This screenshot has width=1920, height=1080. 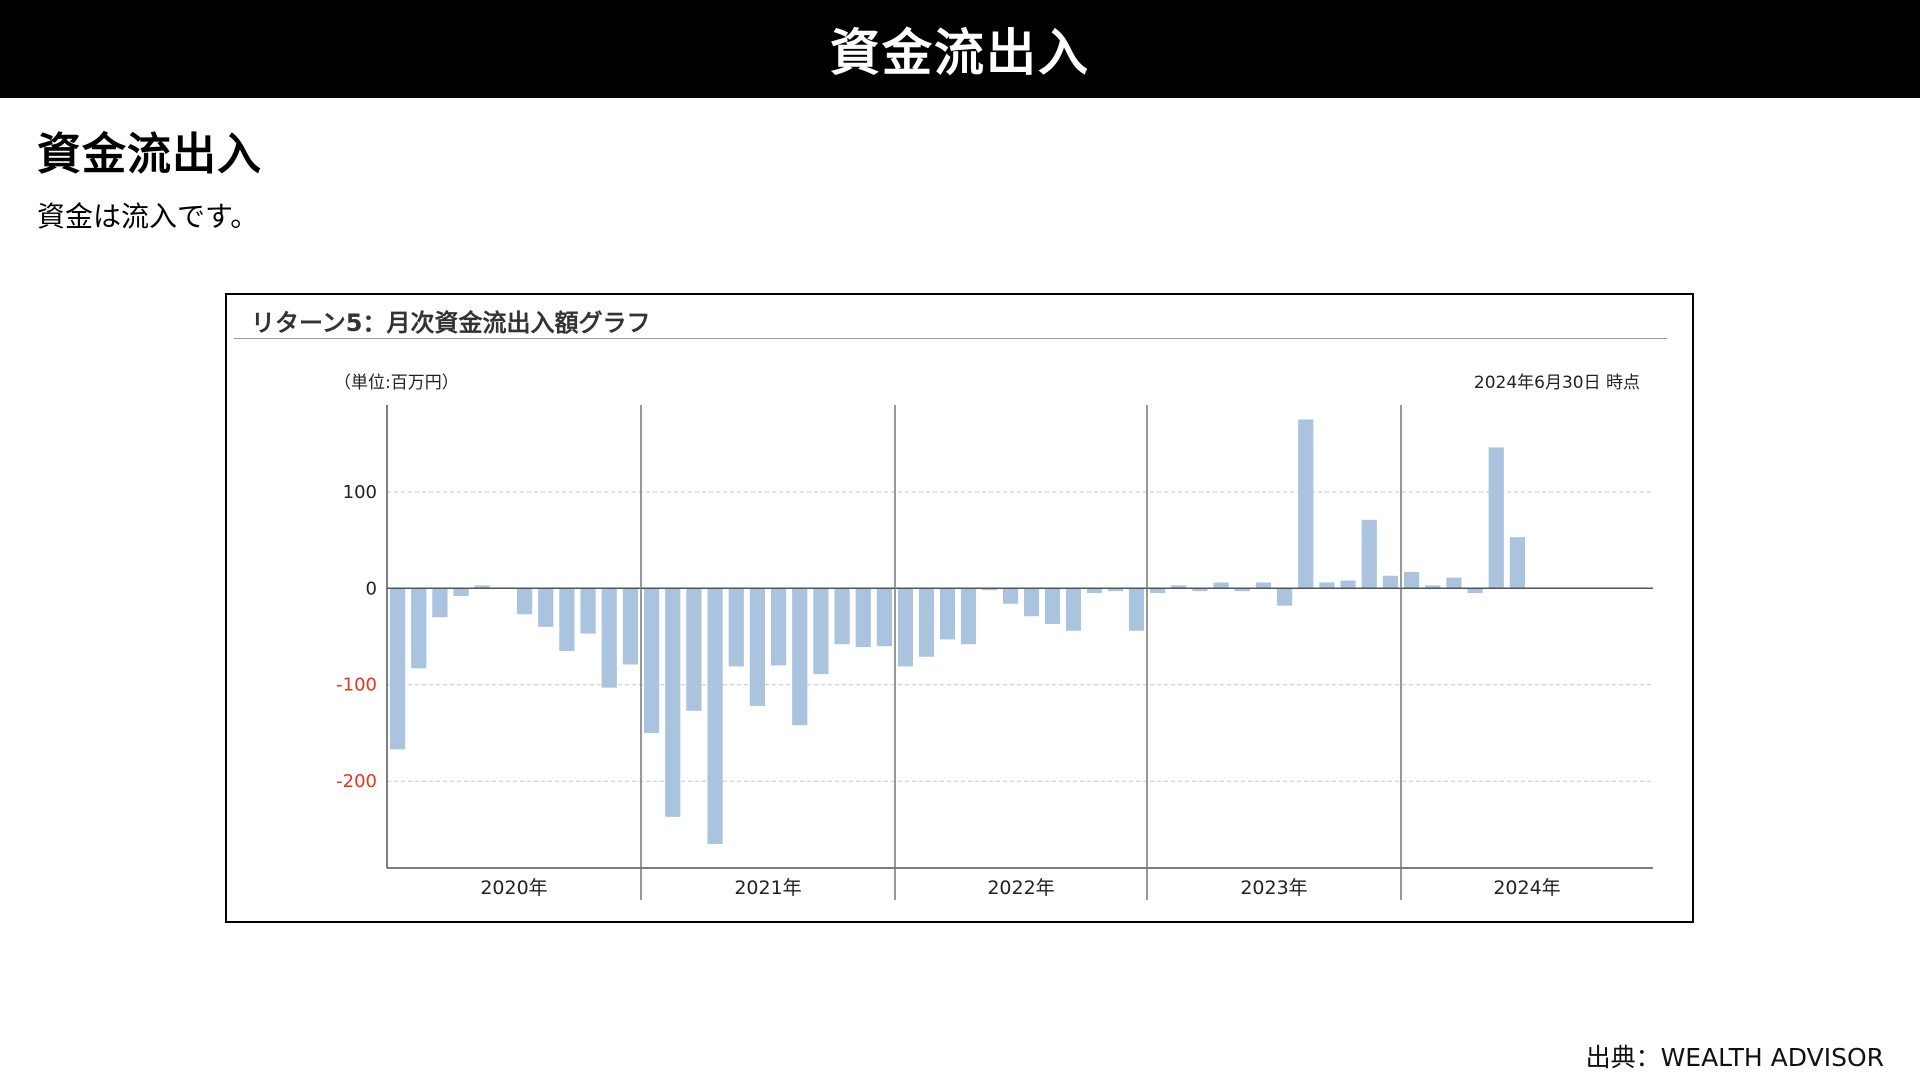 I want to click on y-tick-label: 0, so click(x=371, y=588).